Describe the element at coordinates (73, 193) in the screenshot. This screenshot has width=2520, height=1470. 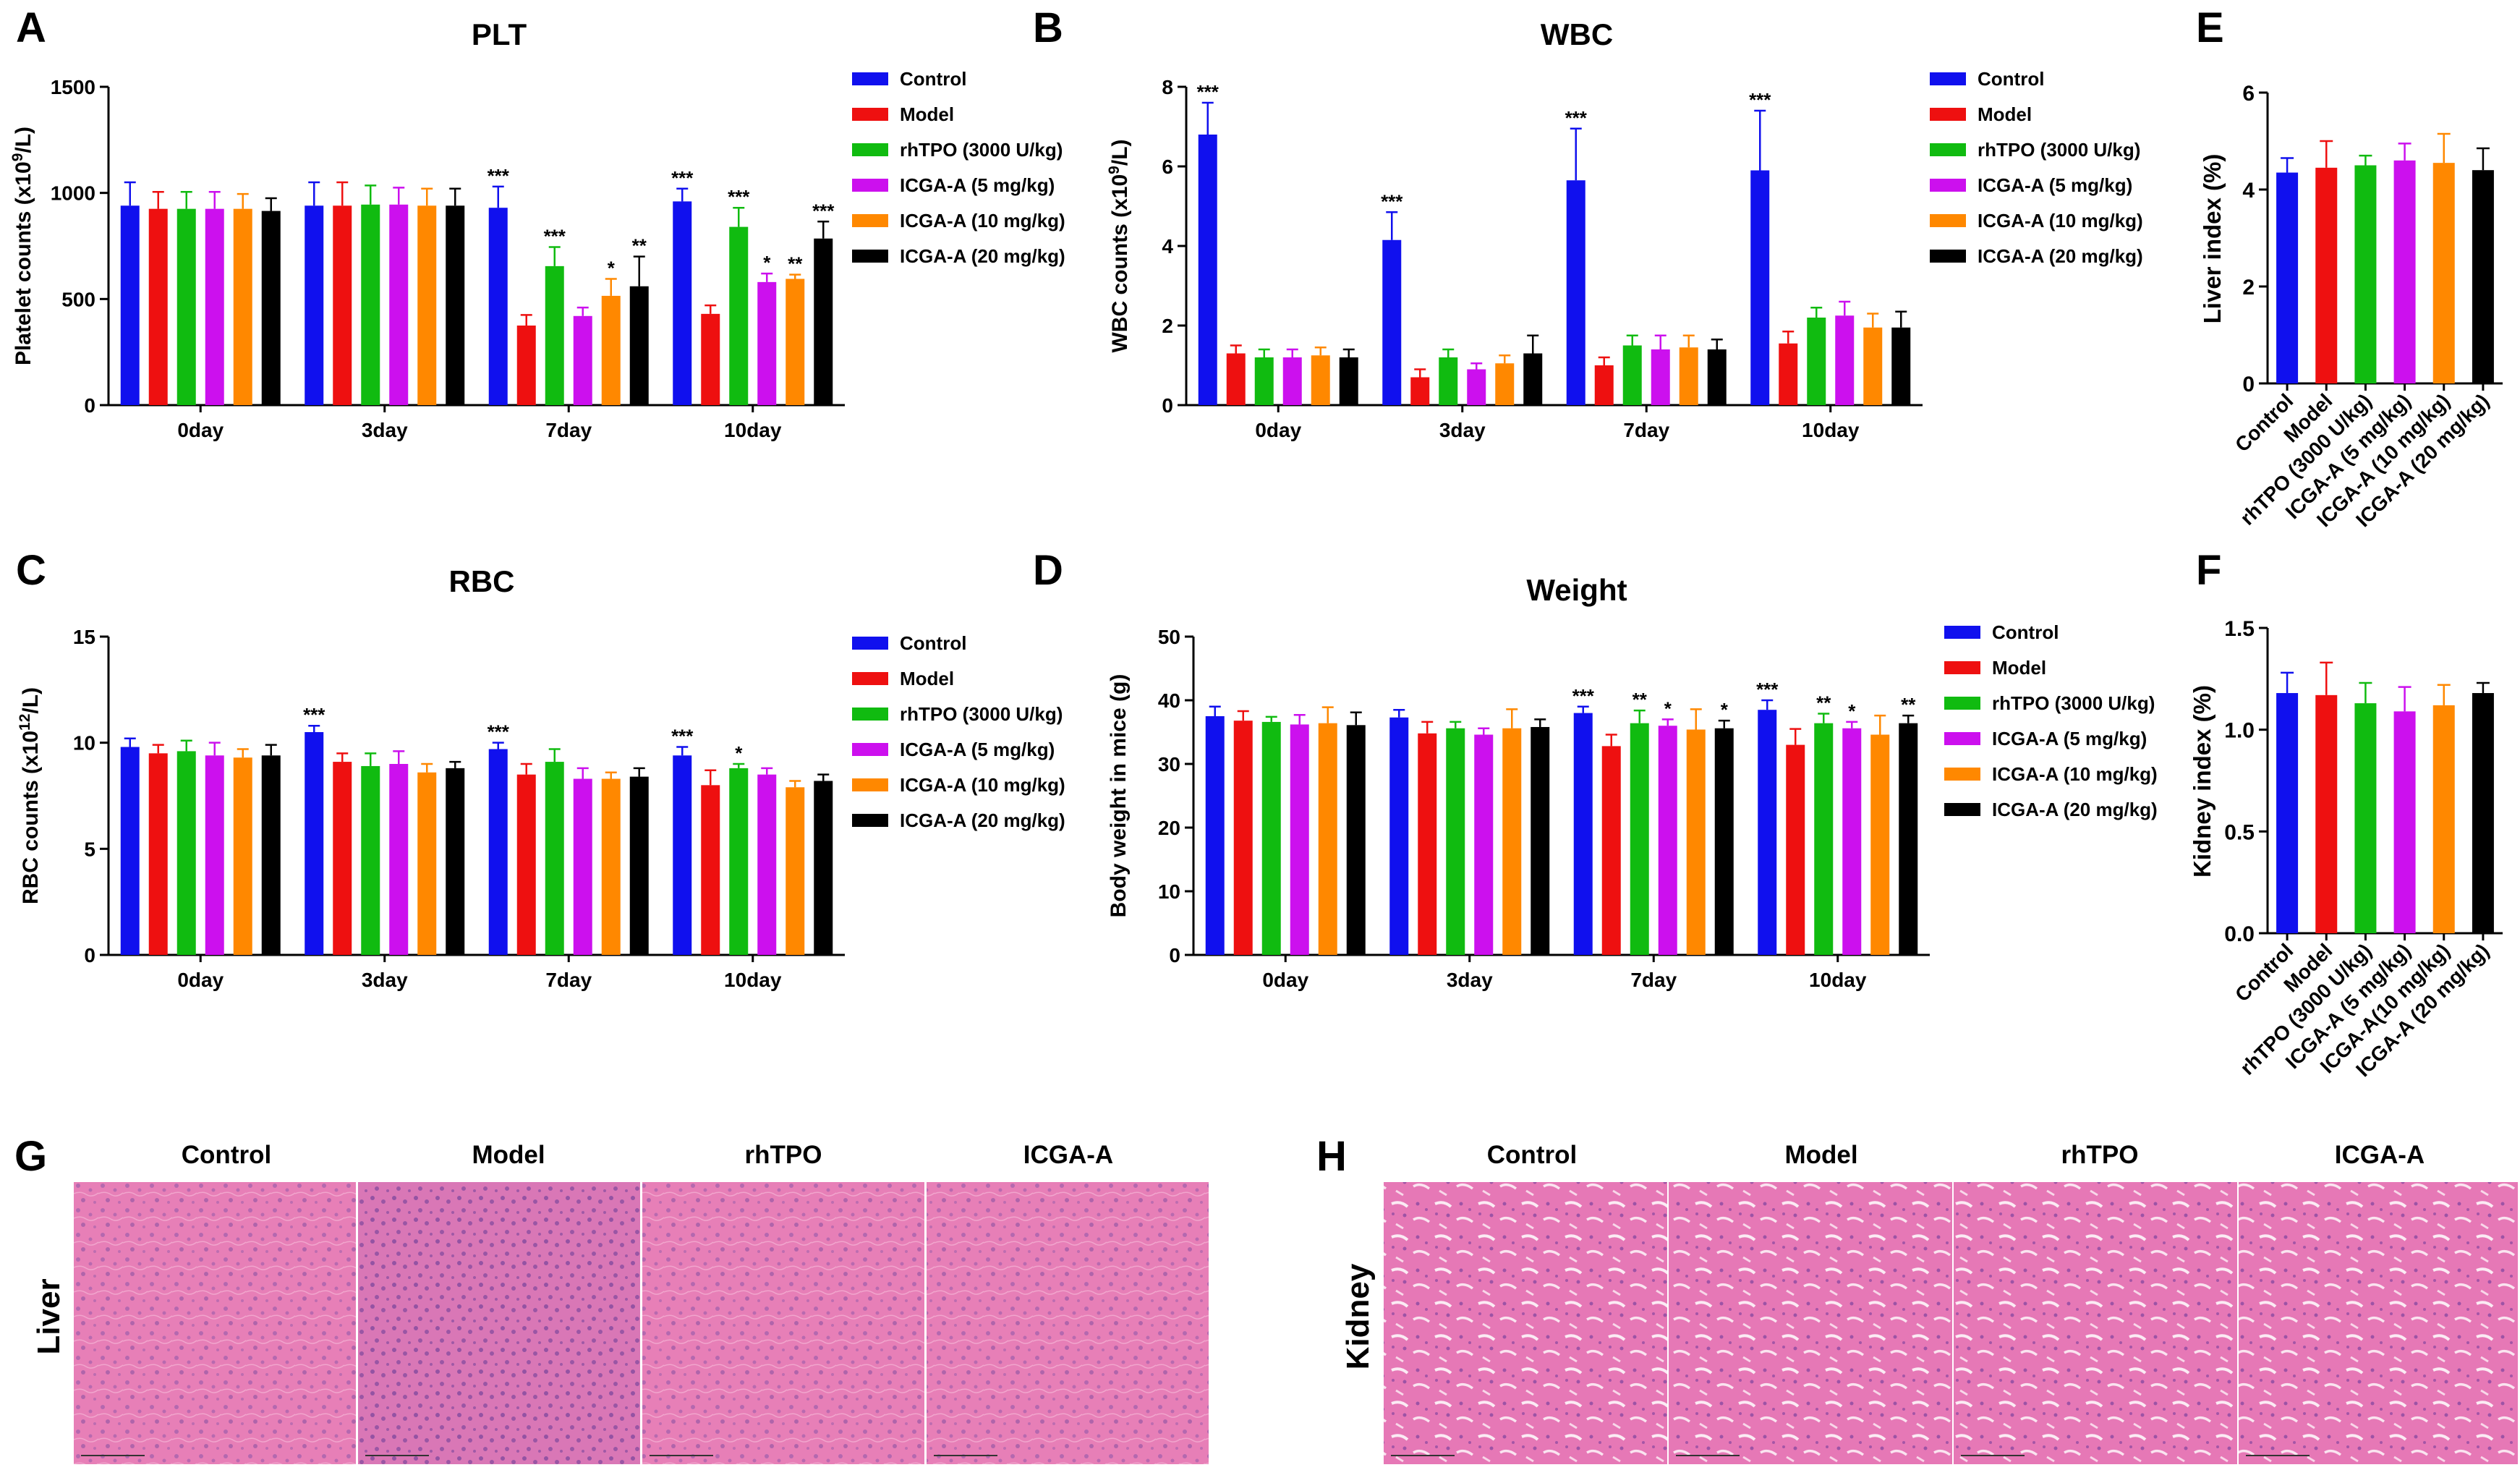
I see `y-tick-label: 1000` at that location.